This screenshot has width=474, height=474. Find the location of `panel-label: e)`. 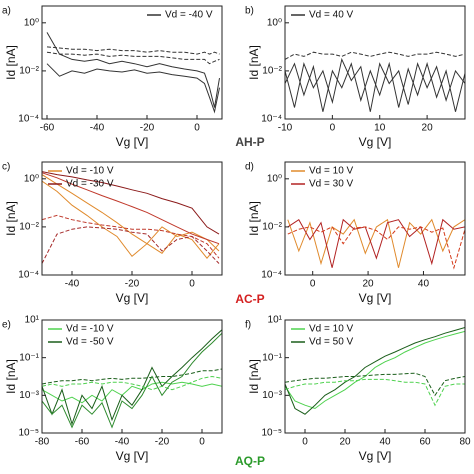

panel-label: e) is located at coordinates (6, 325).